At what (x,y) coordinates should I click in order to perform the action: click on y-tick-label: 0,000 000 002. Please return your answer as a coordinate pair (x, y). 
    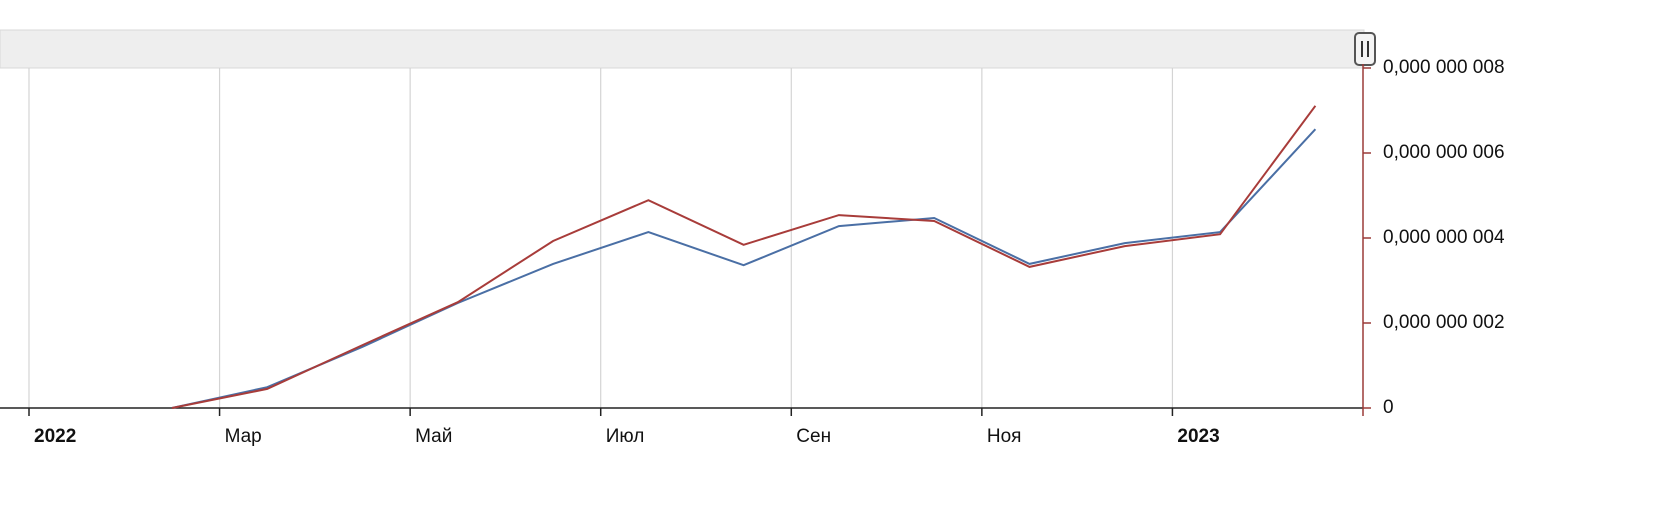
    Looking at the image, I should click on (1444, 322).